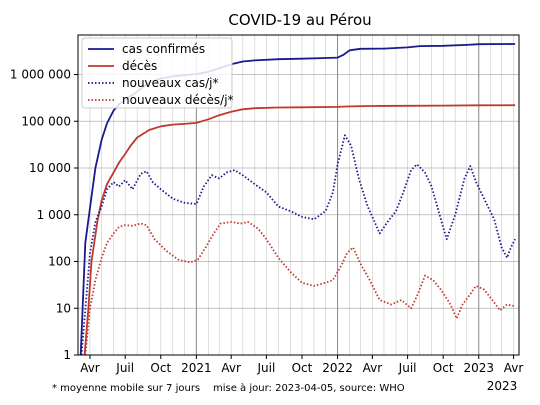 The width and height of the screenshot is (540, 405). I want to click on y-tick-label: 10, so click(63, 308).